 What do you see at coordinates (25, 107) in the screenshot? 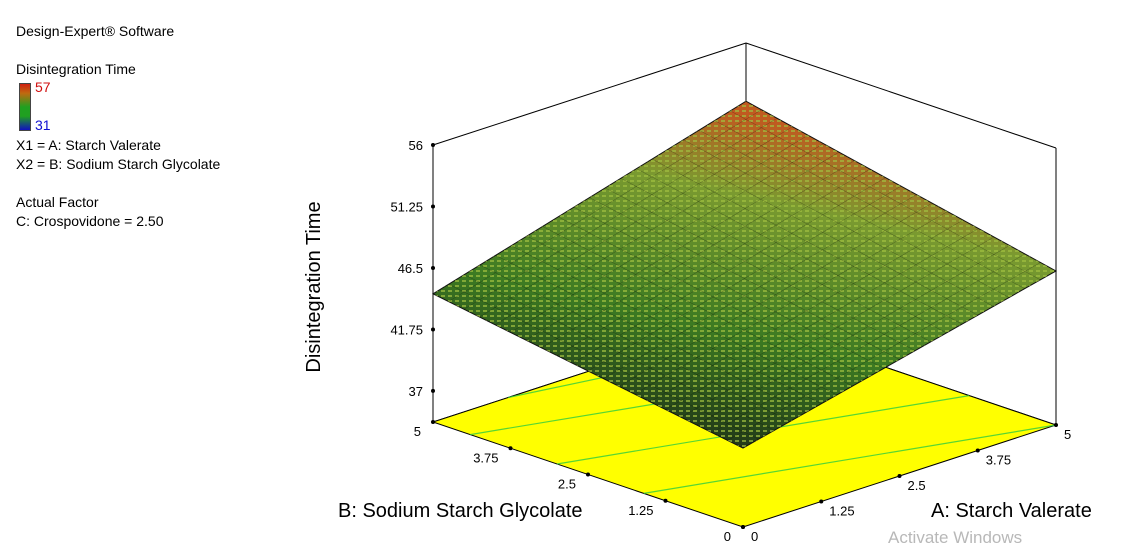
I see `color-scale-bar` at bounding box center [25, 107].